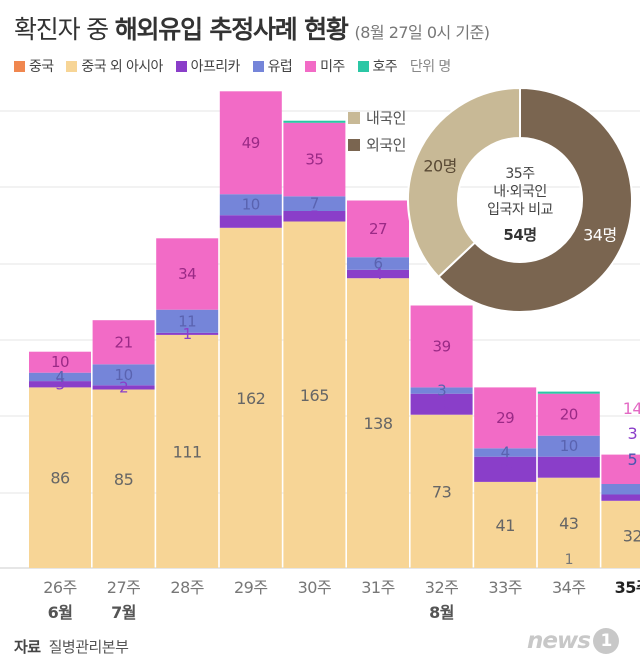  What do you see at coordinates (363, 66) in the screenshot?
I see `legend-swatch-australia` at bounding box center [363, 66].